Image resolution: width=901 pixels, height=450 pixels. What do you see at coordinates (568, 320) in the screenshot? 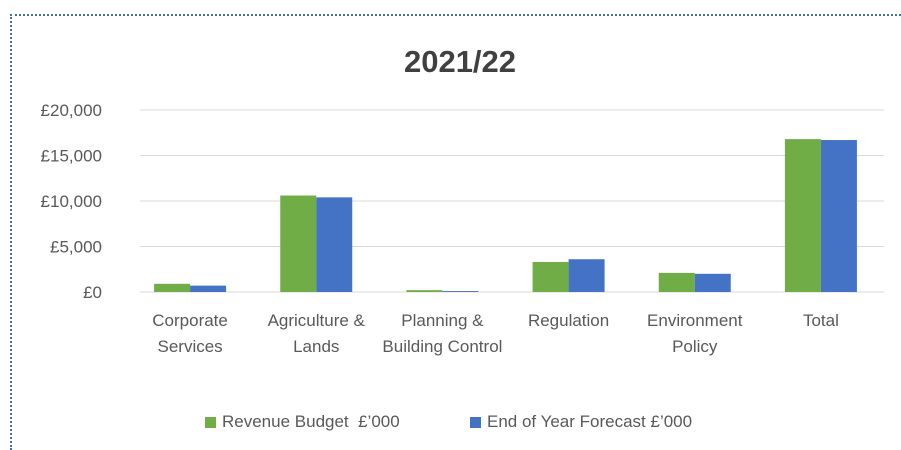
I see `x-tick-label: Regulation` at bounding box center [568, 320].